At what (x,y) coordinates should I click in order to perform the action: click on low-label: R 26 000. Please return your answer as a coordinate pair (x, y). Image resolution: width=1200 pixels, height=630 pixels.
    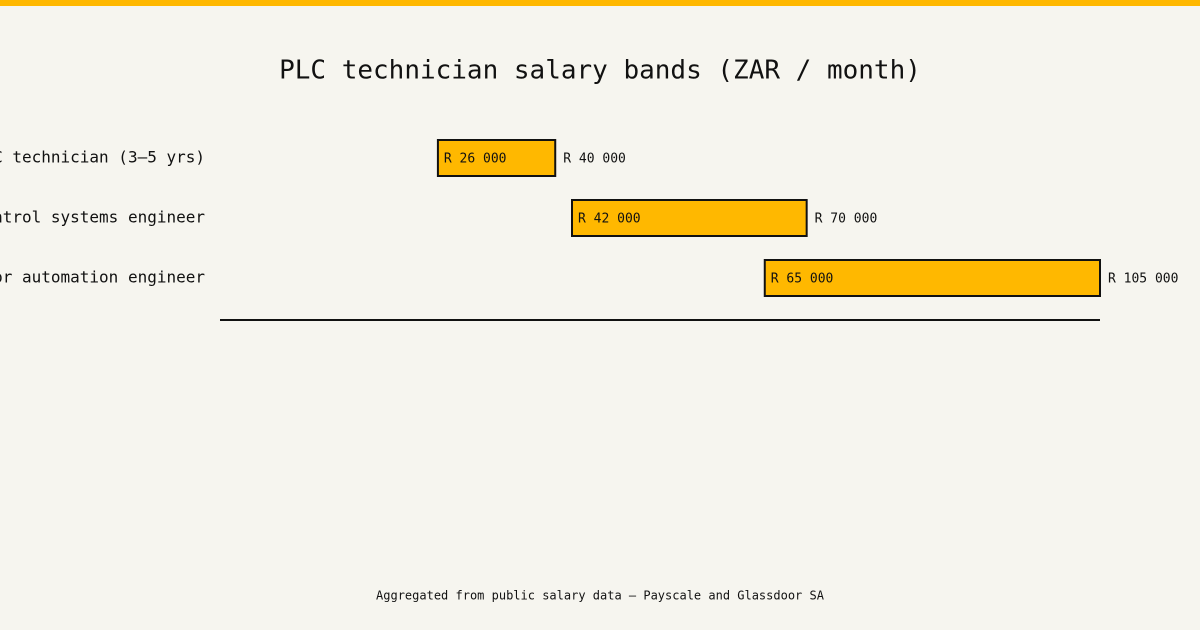
    Looking at the image, I should click on (475, 159).